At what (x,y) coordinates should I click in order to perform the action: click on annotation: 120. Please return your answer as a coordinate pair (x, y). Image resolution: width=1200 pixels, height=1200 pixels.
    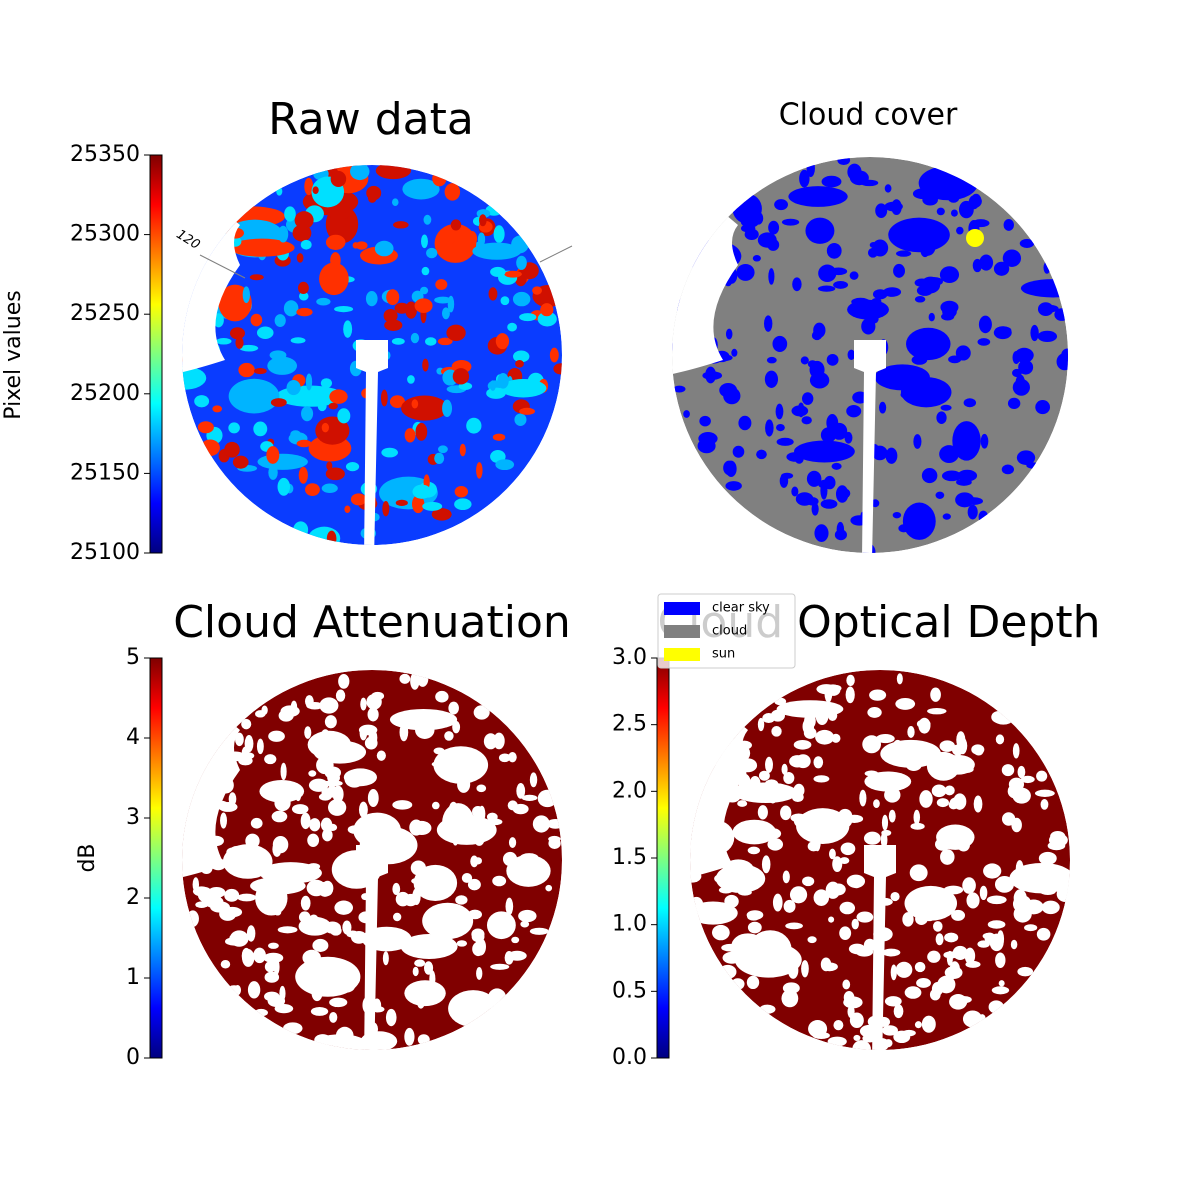
    Looking at the image, I should click on (187, 240).